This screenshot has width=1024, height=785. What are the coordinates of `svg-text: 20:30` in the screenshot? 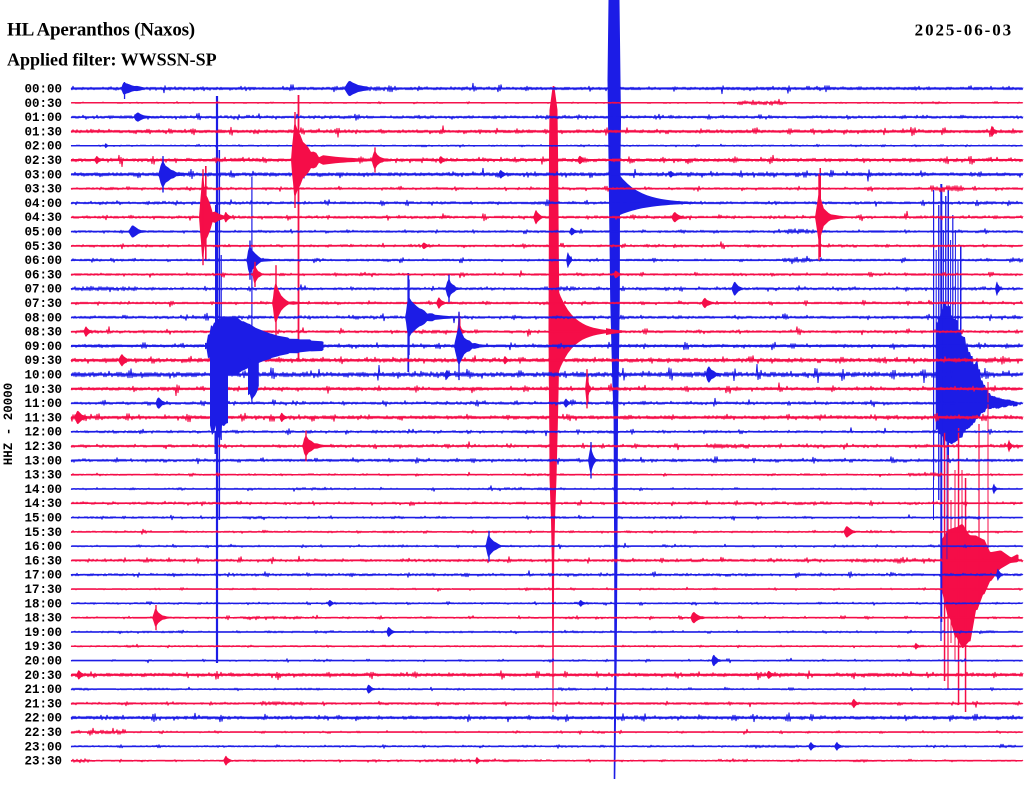 It's located at (43, 676).